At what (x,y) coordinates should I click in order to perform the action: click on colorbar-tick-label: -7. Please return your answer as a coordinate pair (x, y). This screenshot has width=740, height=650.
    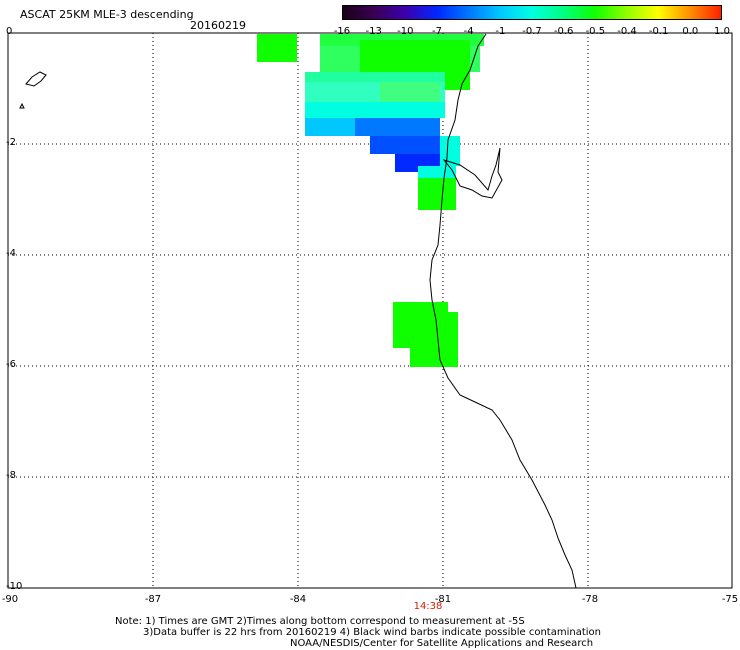
    Looking at the image, I should click on (437, 31).